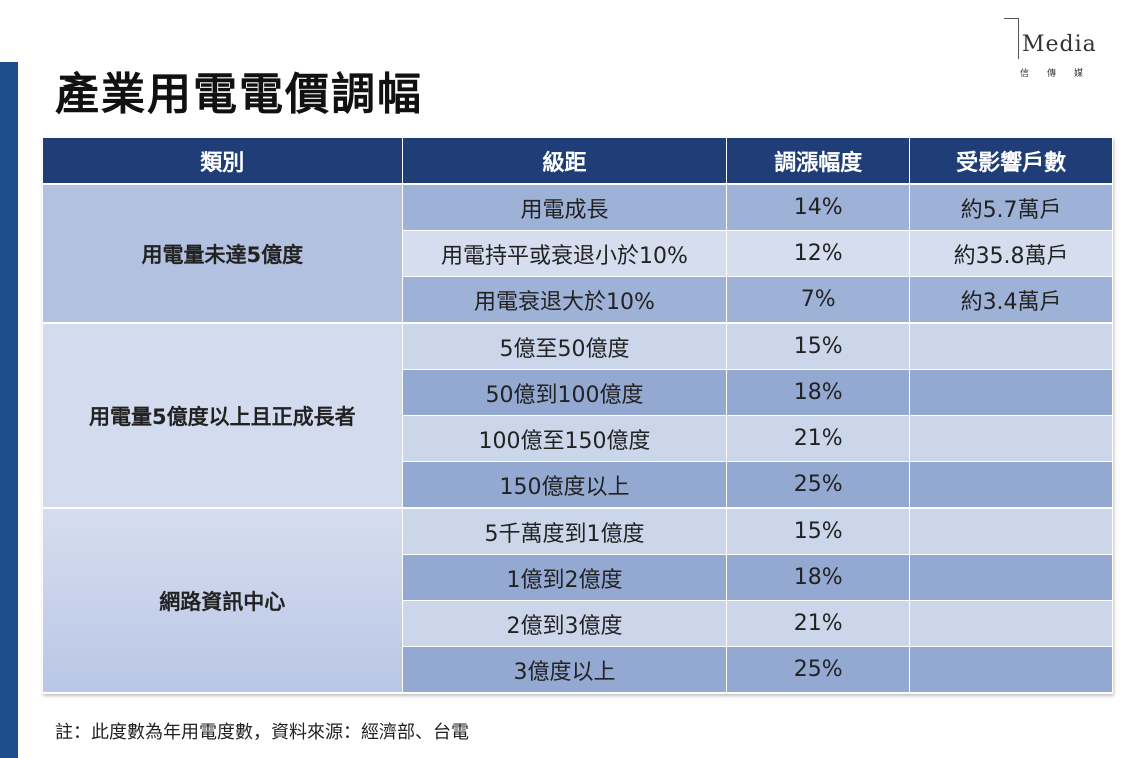 The width and height of the screenshot is (1136, 758). I want to click on category-cell: 用電量5億度以上且正成長者, so click(222, 415).